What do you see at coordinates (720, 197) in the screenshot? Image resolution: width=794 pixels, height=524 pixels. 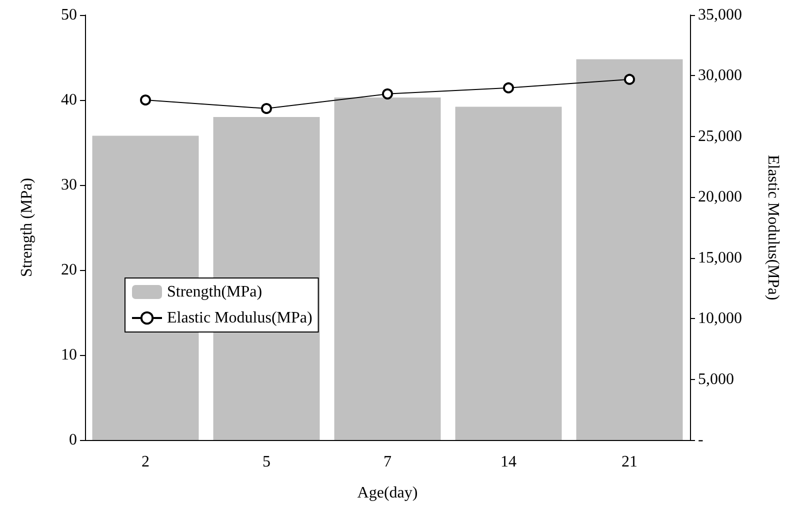 I see `y2-tick-label: 20,000` at bounding box center [720, 197].